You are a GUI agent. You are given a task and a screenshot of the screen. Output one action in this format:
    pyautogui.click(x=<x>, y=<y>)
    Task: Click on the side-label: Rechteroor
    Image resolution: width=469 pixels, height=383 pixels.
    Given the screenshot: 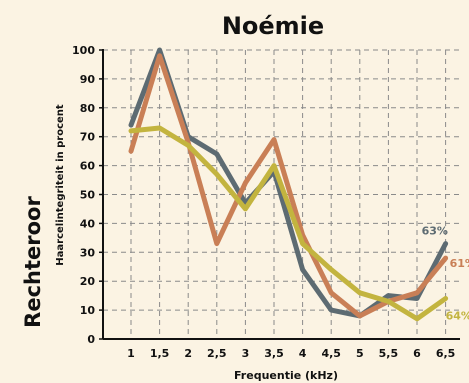 What is the action you would take?
    pyautogui.click(x=33, y=262)
    